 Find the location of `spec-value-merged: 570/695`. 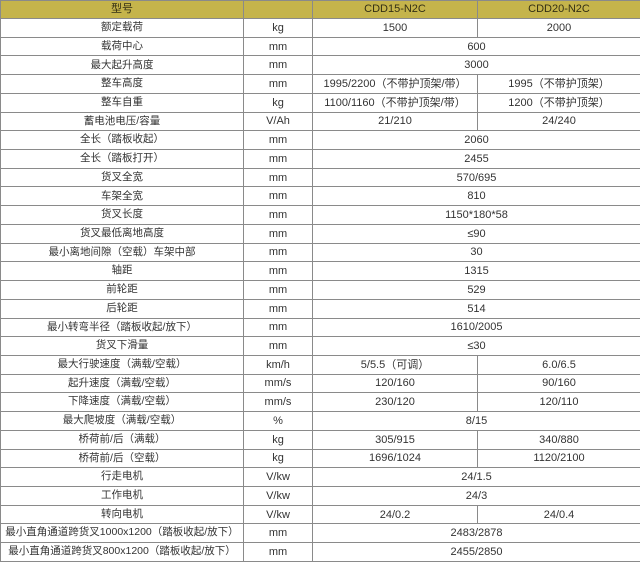

spec-value-merged: 570/695 is located at coordinates (476, 177).